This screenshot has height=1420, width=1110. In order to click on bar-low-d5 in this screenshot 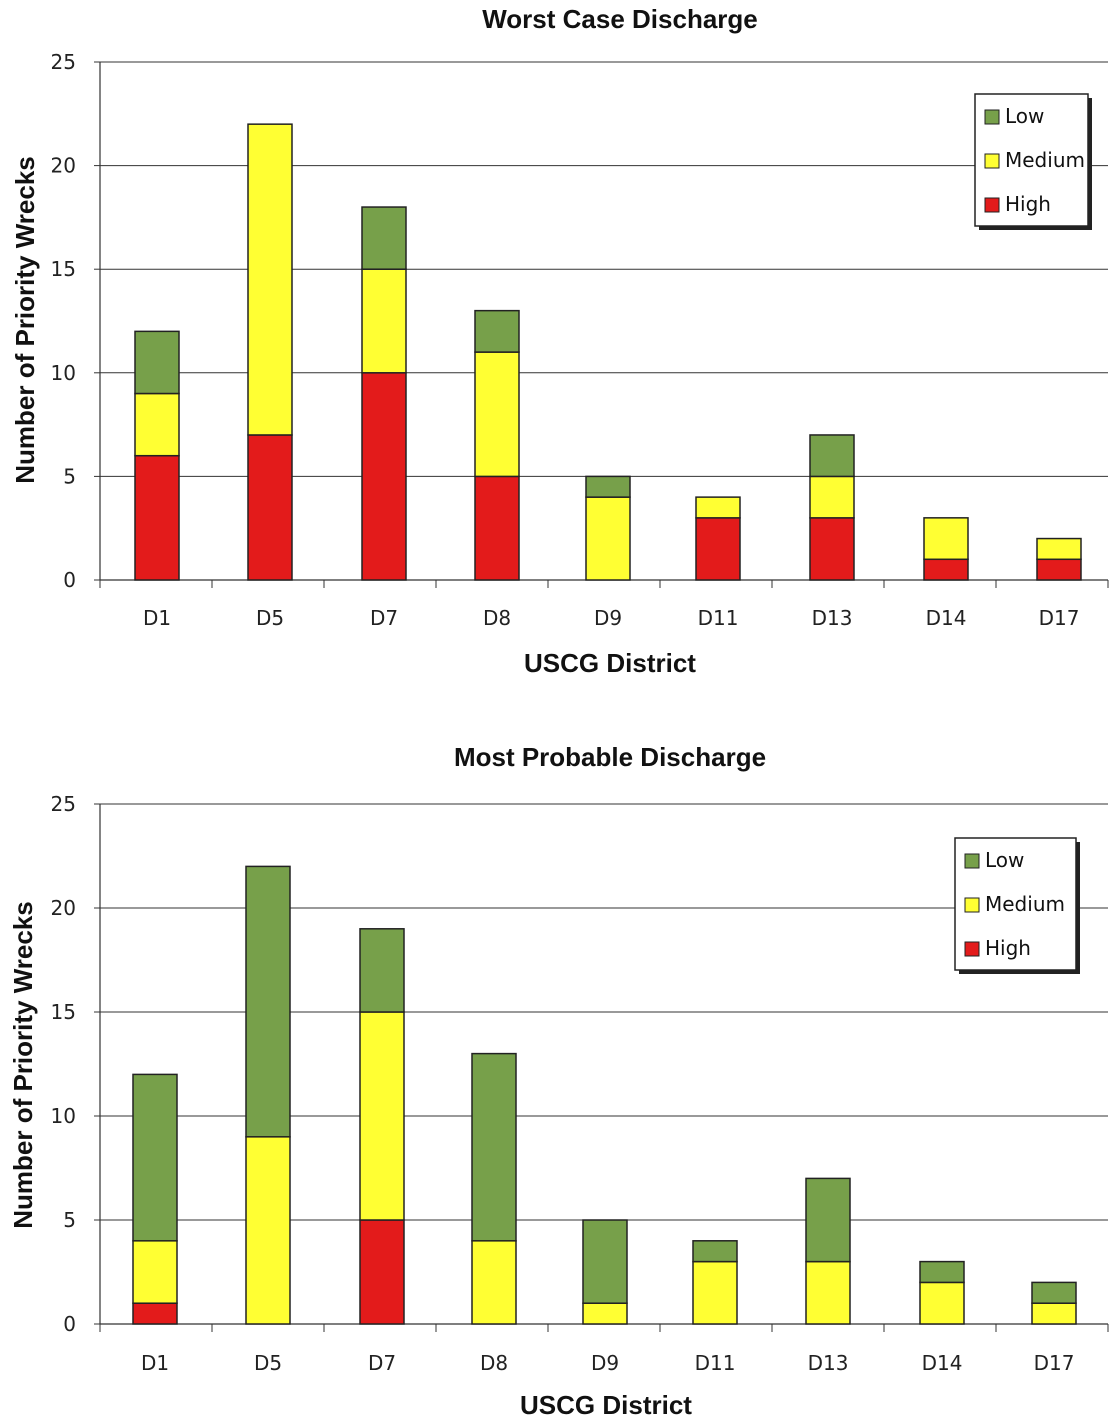, I will do `click(268, 1001)`.